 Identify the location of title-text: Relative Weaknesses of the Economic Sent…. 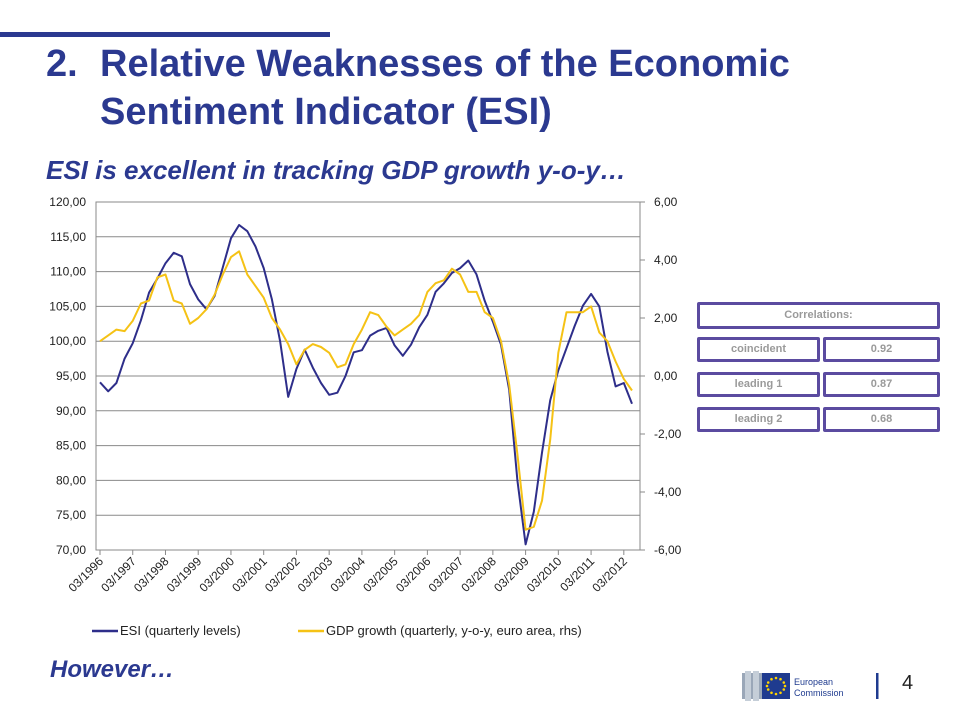
(445, 88).